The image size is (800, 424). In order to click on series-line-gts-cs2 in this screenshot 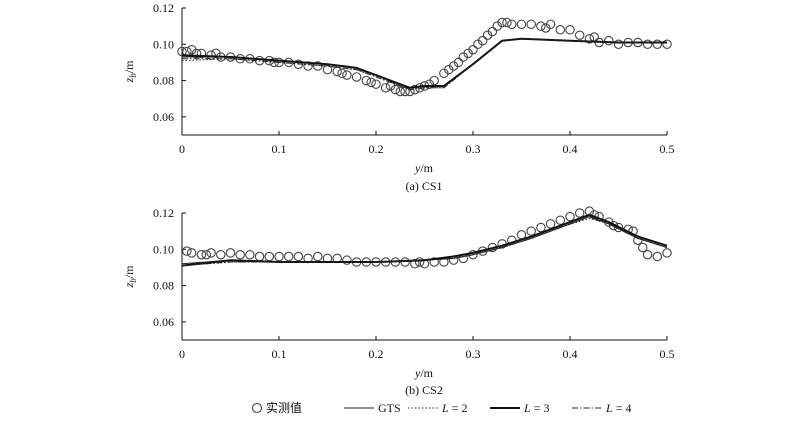, I will do `click(424, 240)`.